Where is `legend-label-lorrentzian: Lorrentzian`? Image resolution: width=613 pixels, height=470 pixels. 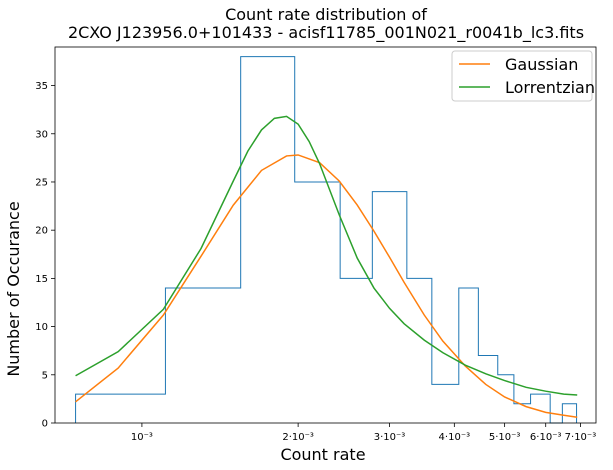
legend-label-lorrentzian: Lorrentzian is located at coordinates (550, 87).